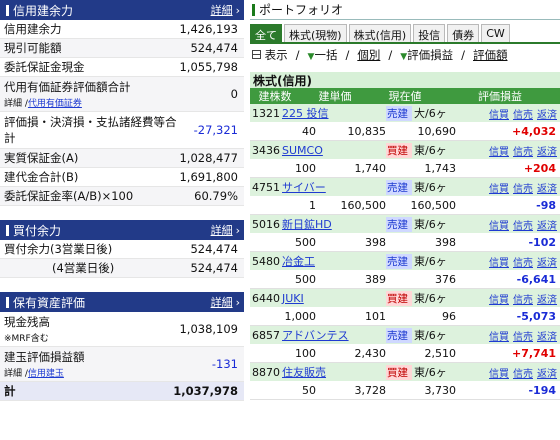 The height and width of the screenshot is (440, 560). I want to click on credit-detail-link: 詳細 ›, so click(225, 10).